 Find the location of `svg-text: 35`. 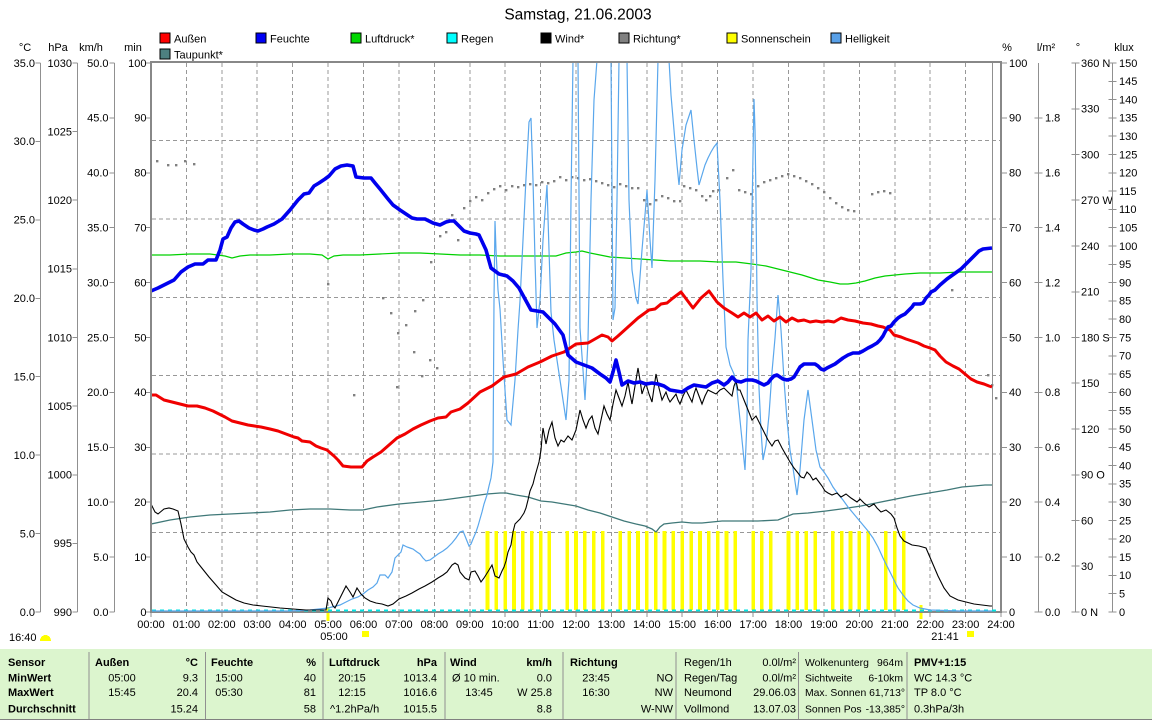

svg-text: 35 is located at coordinates (1125, 485).